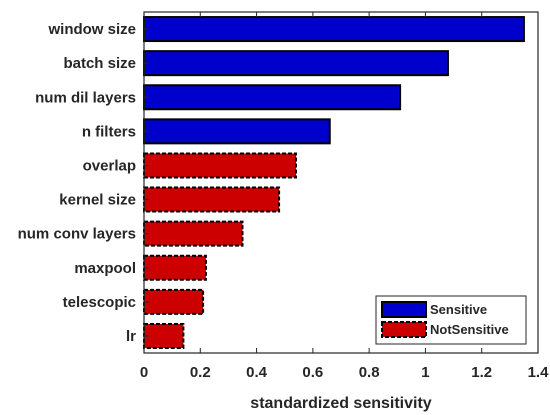 Image resolution: width=550 pixels, height=415 pixels. I want to click on bar-kernel-size, so click(212, 199).